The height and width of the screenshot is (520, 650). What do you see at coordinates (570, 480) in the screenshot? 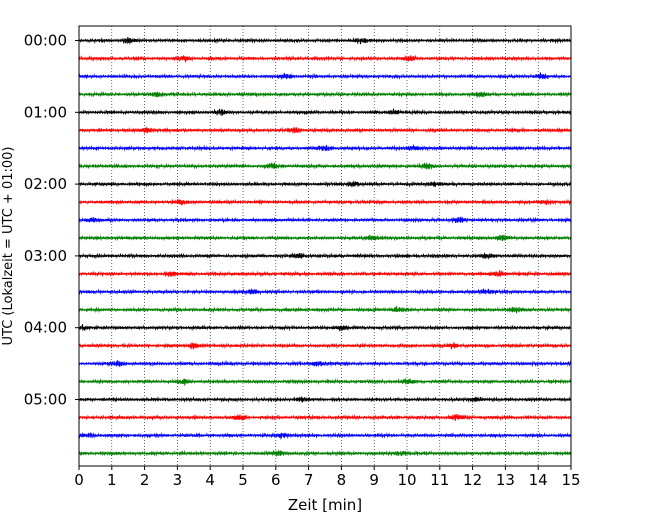
I see `x-tick-label-15: 15` at bounding box center [570, 480].